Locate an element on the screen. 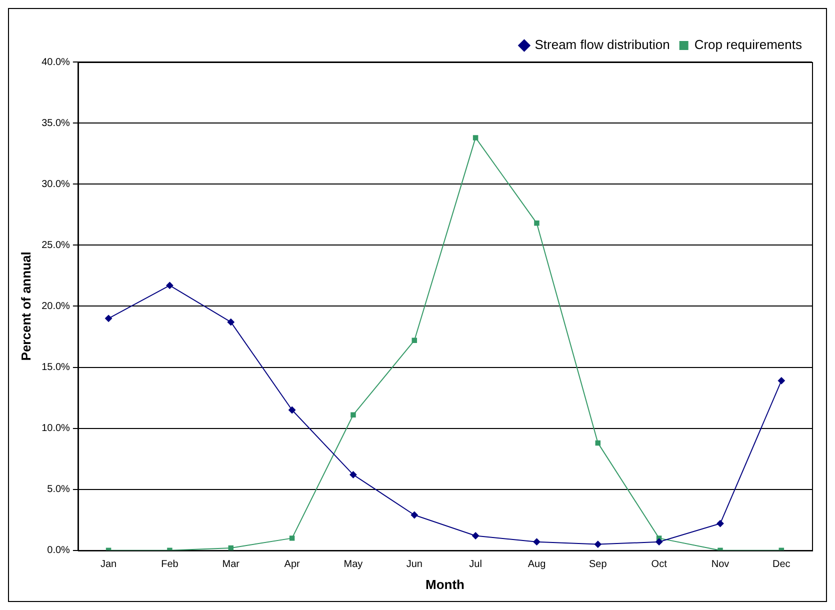 Image resolution: width=835 pixels, height=610 pixels. y-tick-label: 0.0% is located at coordinates (58, 550).